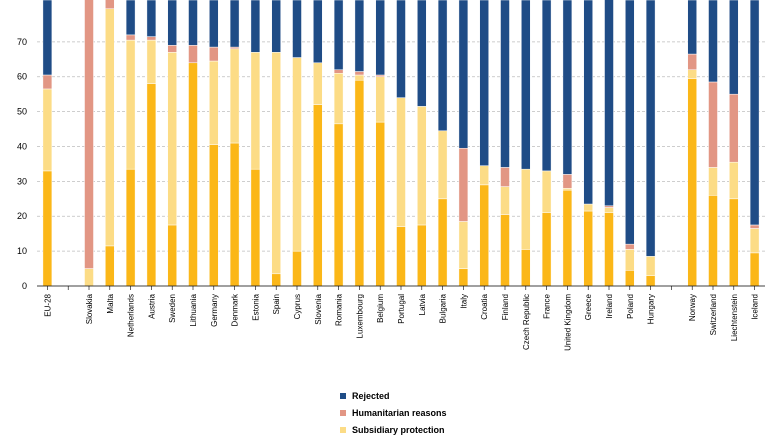 The height and width of the screenshot is (439, 770). What do you see at coordinates (422, 53) in the screenshot?
I see `bar-latvia-rejected` at bounding box center [422, 53].